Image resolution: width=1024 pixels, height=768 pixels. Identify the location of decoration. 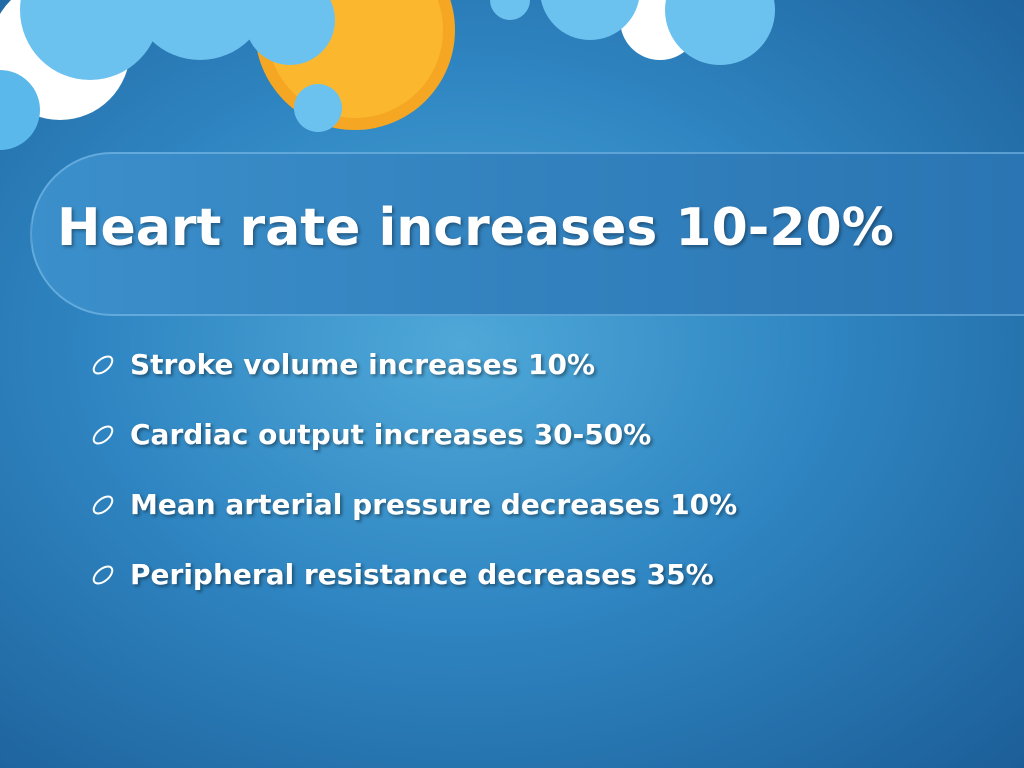
(387, 75).